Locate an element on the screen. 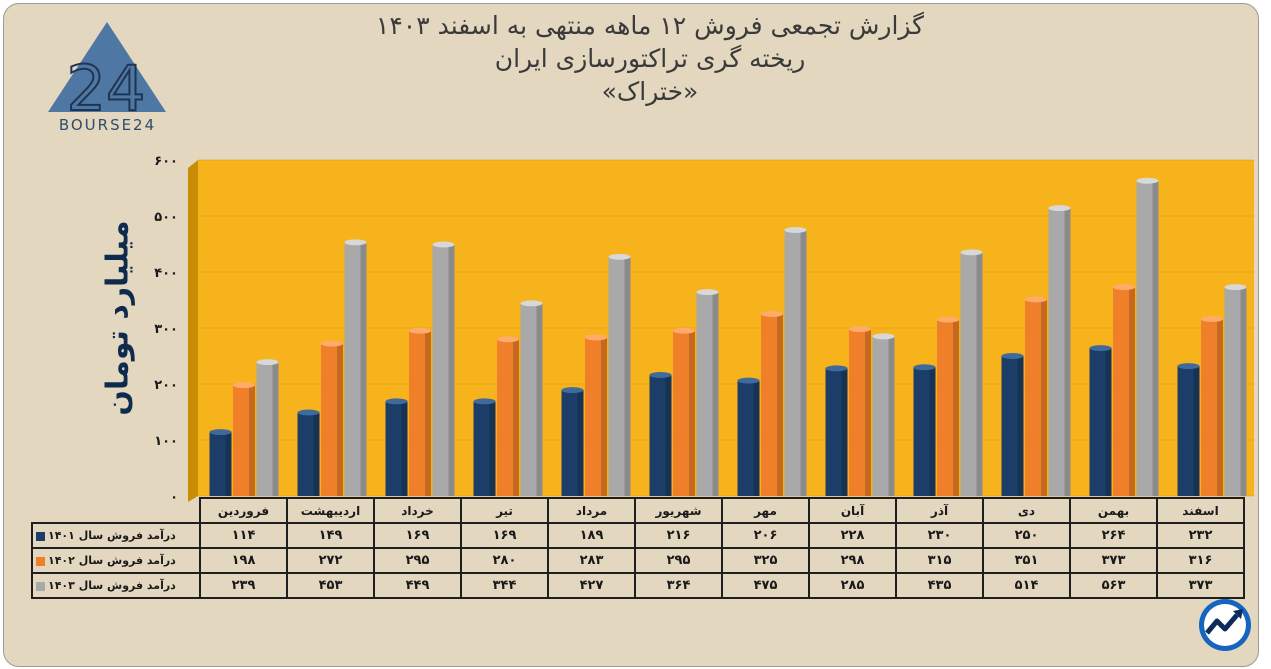 This screenshot has height=669, width=1271. table-value-cell: ۲۰۶ is located at coordinates (765, 535).